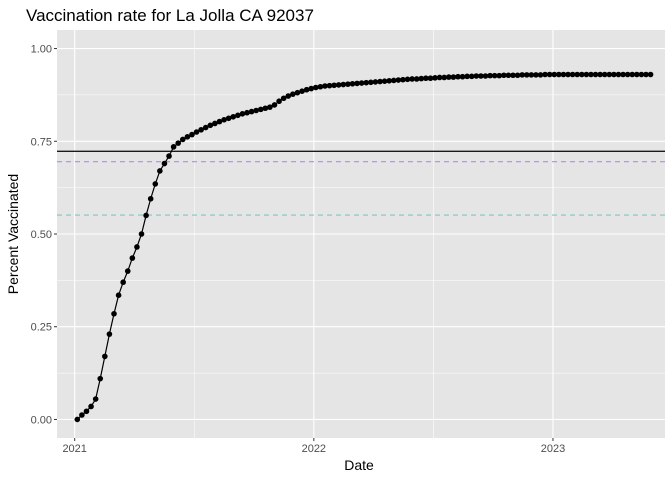 The height and width of the screenshot is (480, 672). I want to click on chart-title: Vaccination rate for La Jolla CA 92037, so click(170, 15).